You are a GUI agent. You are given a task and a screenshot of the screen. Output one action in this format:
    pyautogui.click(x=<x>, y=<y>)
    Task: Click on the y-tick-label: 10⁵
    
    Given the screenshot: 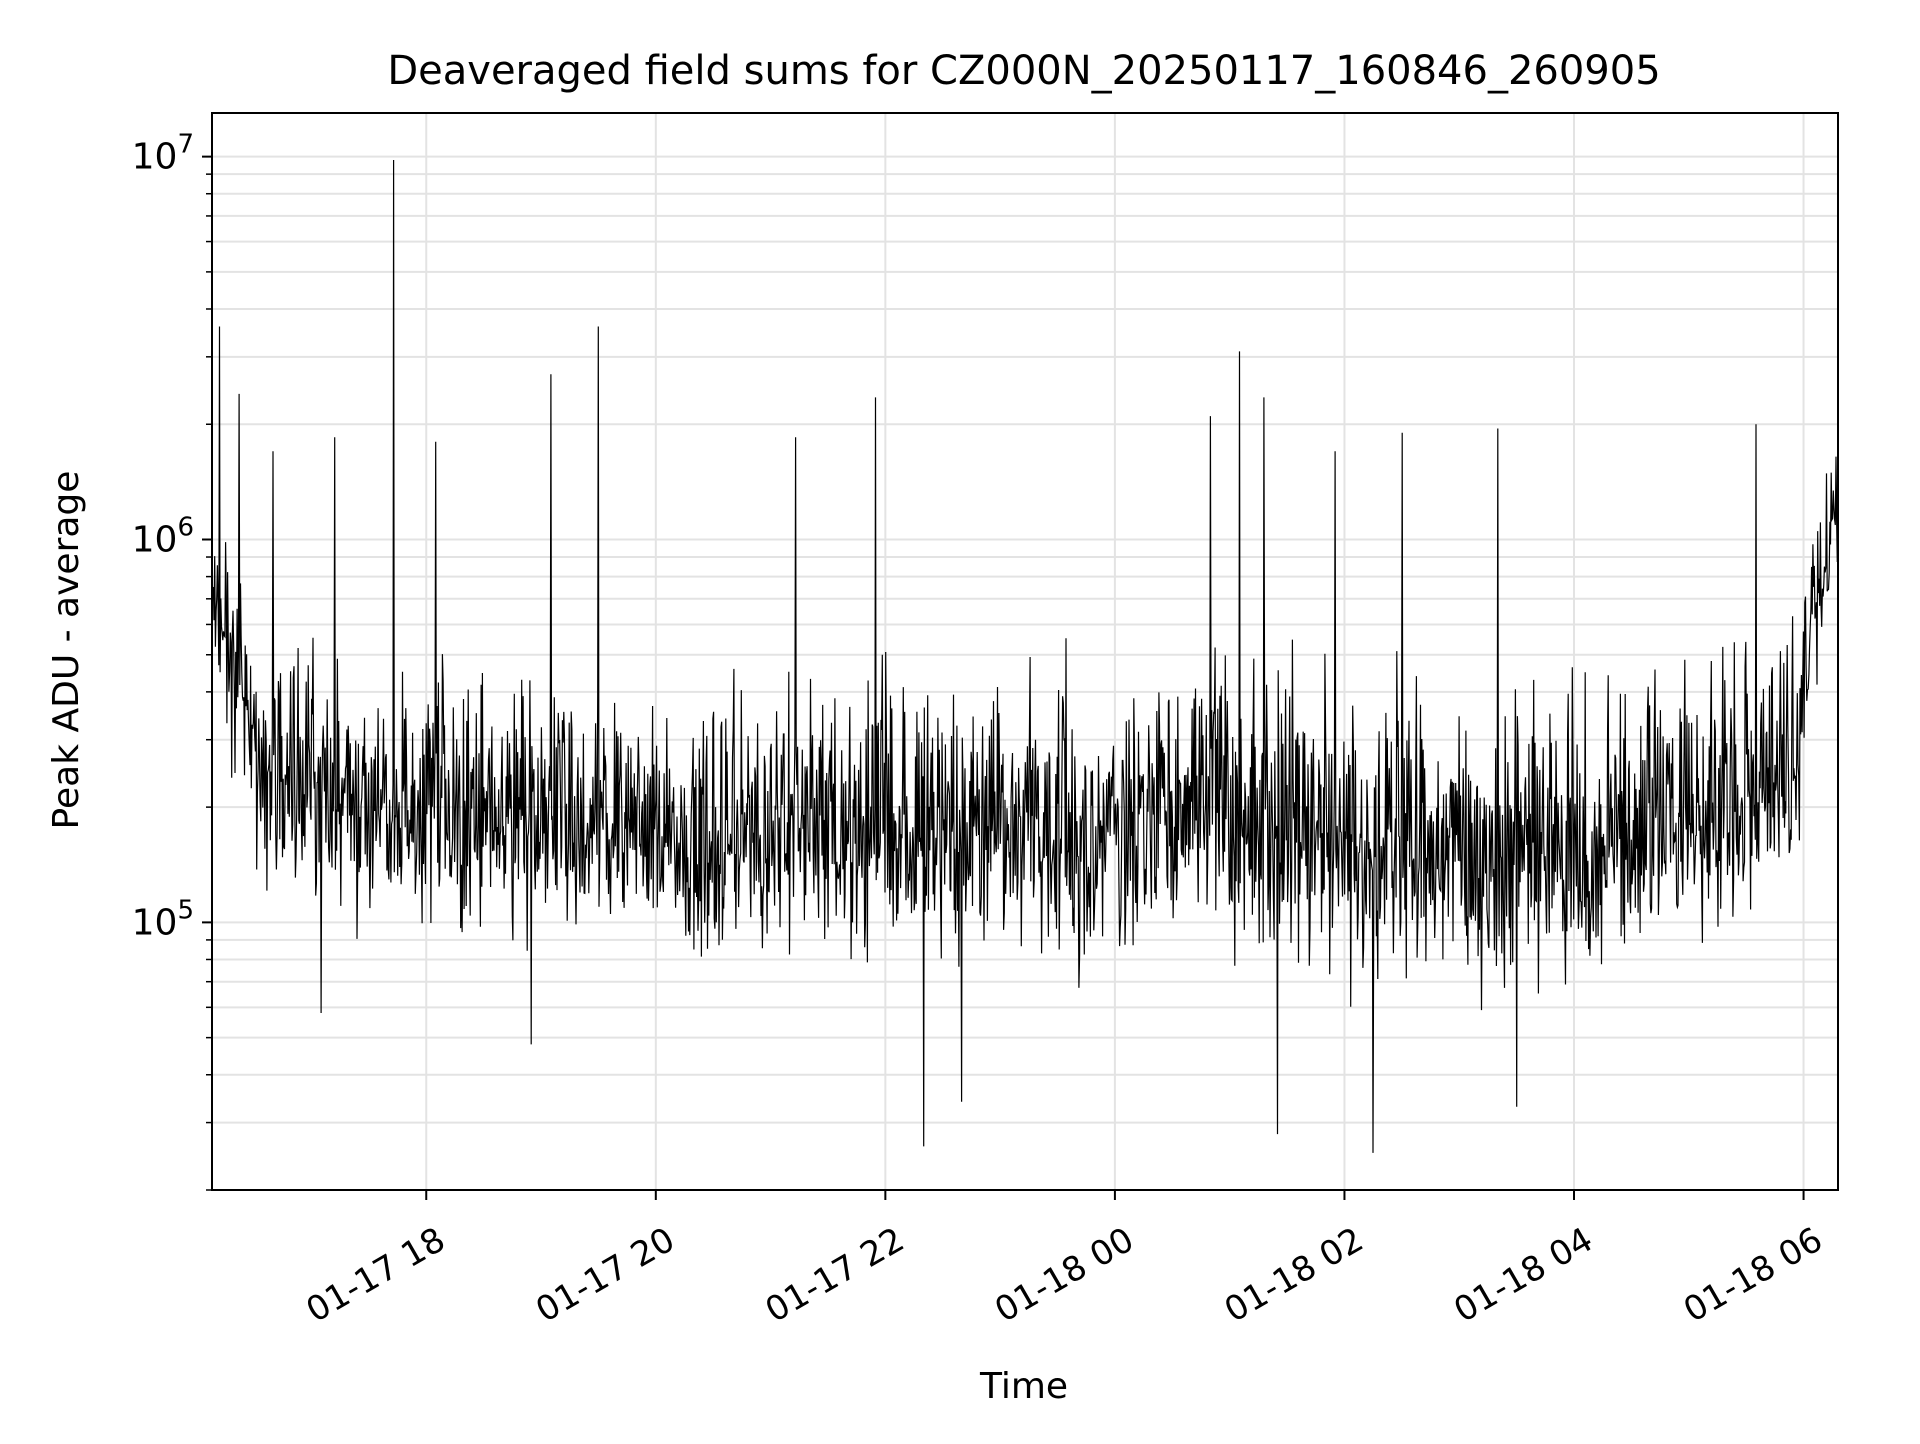 What is the action you would take?
    pyautogui.click(x=163, y=919)
    